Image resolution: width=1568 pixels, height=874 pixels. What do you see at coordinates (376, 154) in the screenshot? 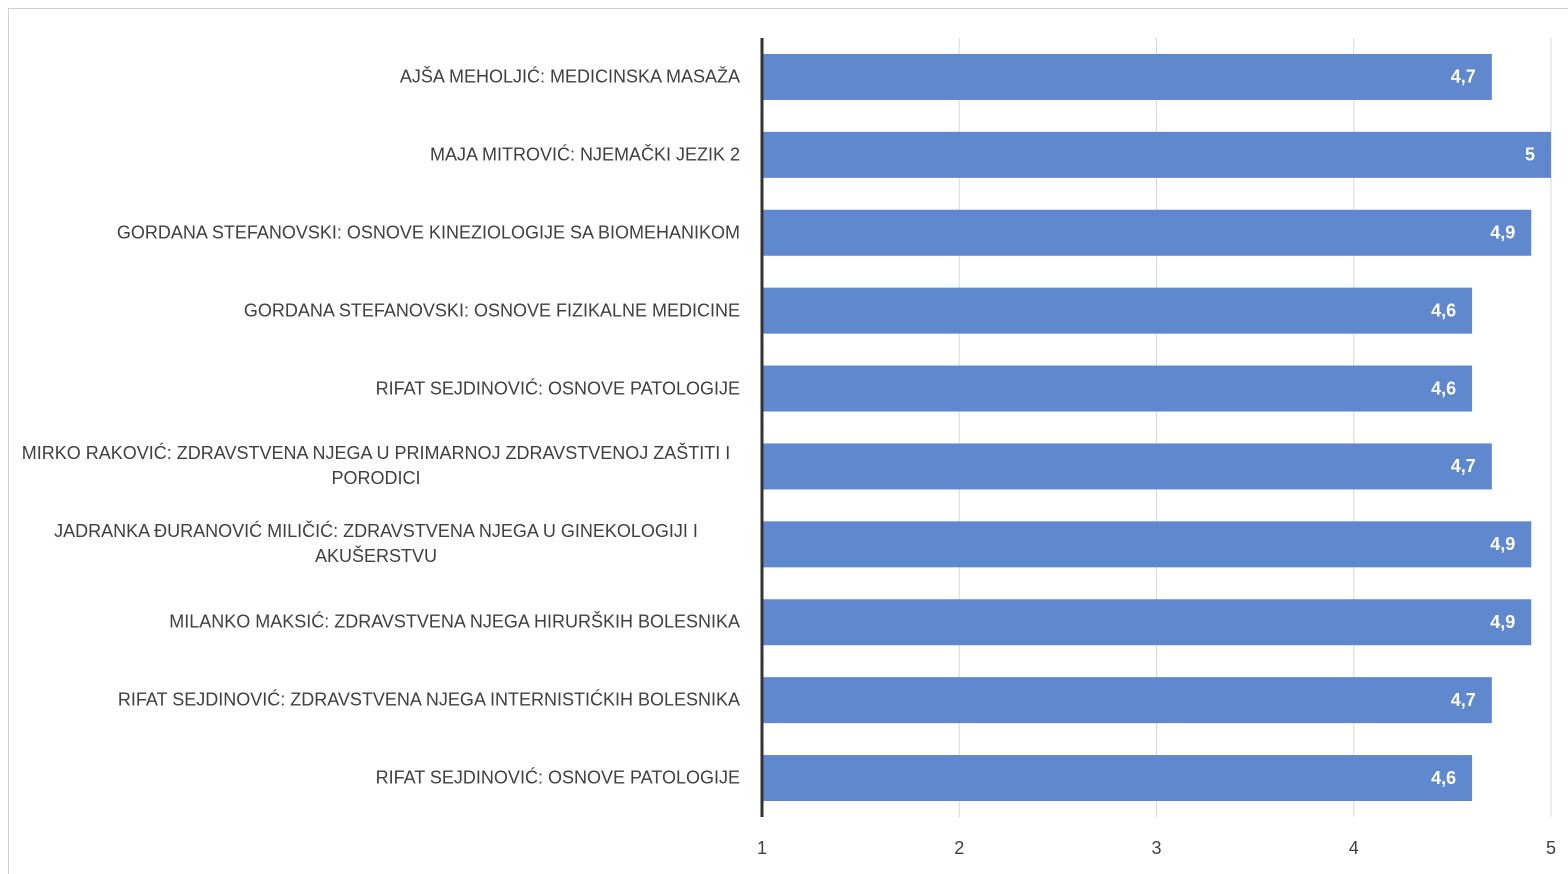
I see `y-tick-label-box: MAJA MITROVIĆ: NJEMAČKI JEZIK 2` at bounding box center [376, 154].